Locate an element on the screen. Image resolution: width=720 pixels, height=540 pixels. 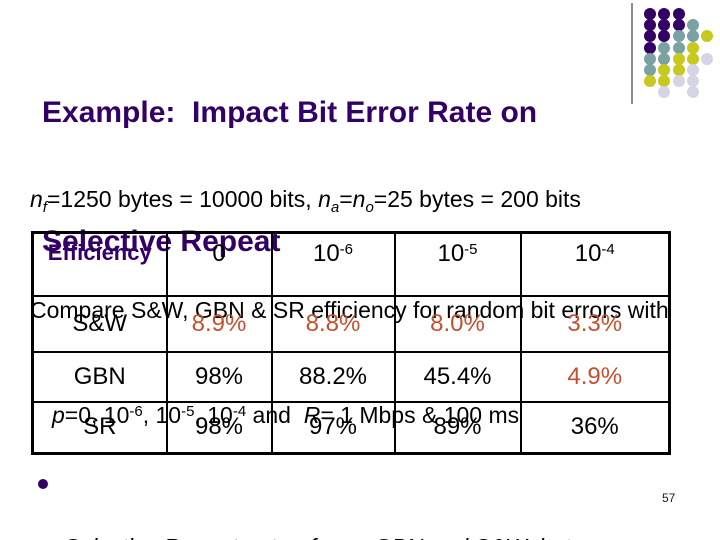
bullet-icon is located at coordinates (43, 484).